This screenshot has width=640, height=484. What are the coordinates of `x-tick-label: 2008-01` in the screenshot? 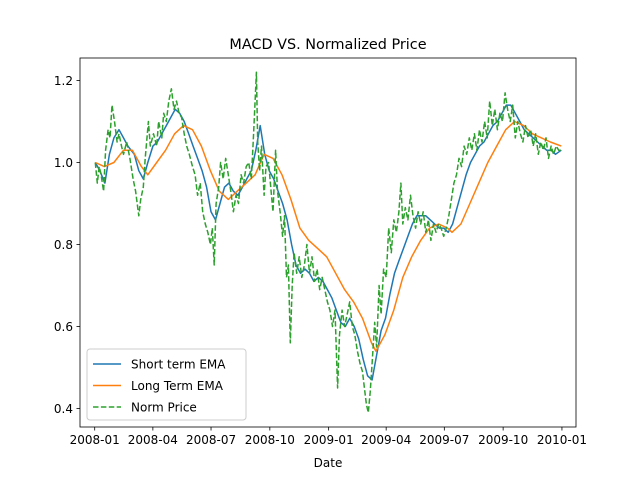 It's located at (95, 440).